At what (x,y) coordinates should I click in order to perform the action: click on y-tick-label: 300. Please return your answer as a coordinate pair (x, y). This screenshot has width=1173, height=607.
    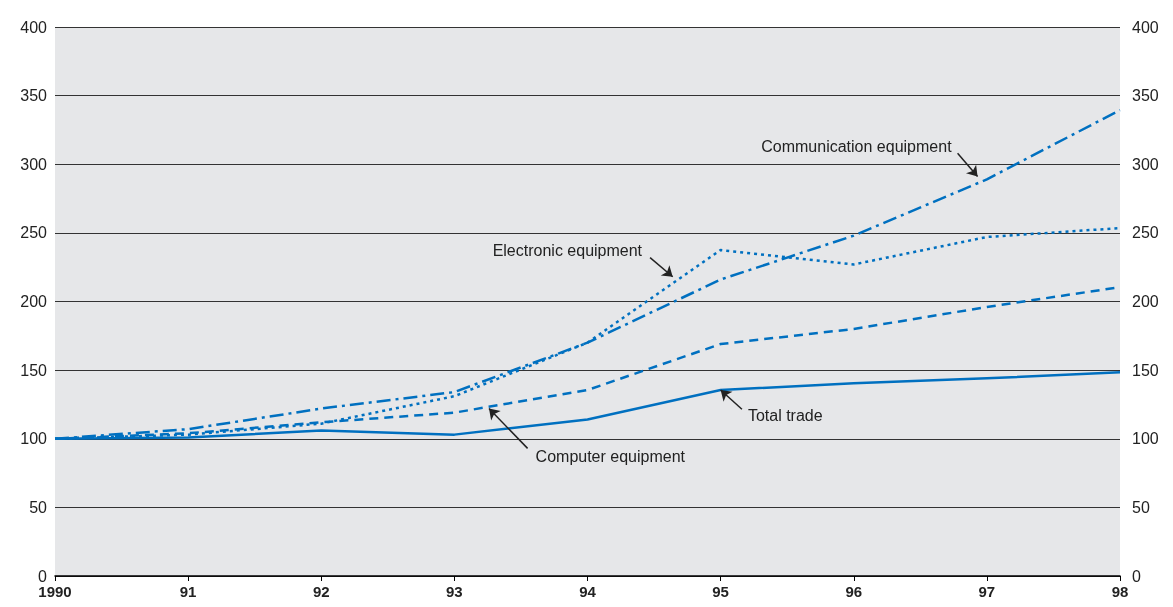
    Looking at the image, I should click on (34, 164).